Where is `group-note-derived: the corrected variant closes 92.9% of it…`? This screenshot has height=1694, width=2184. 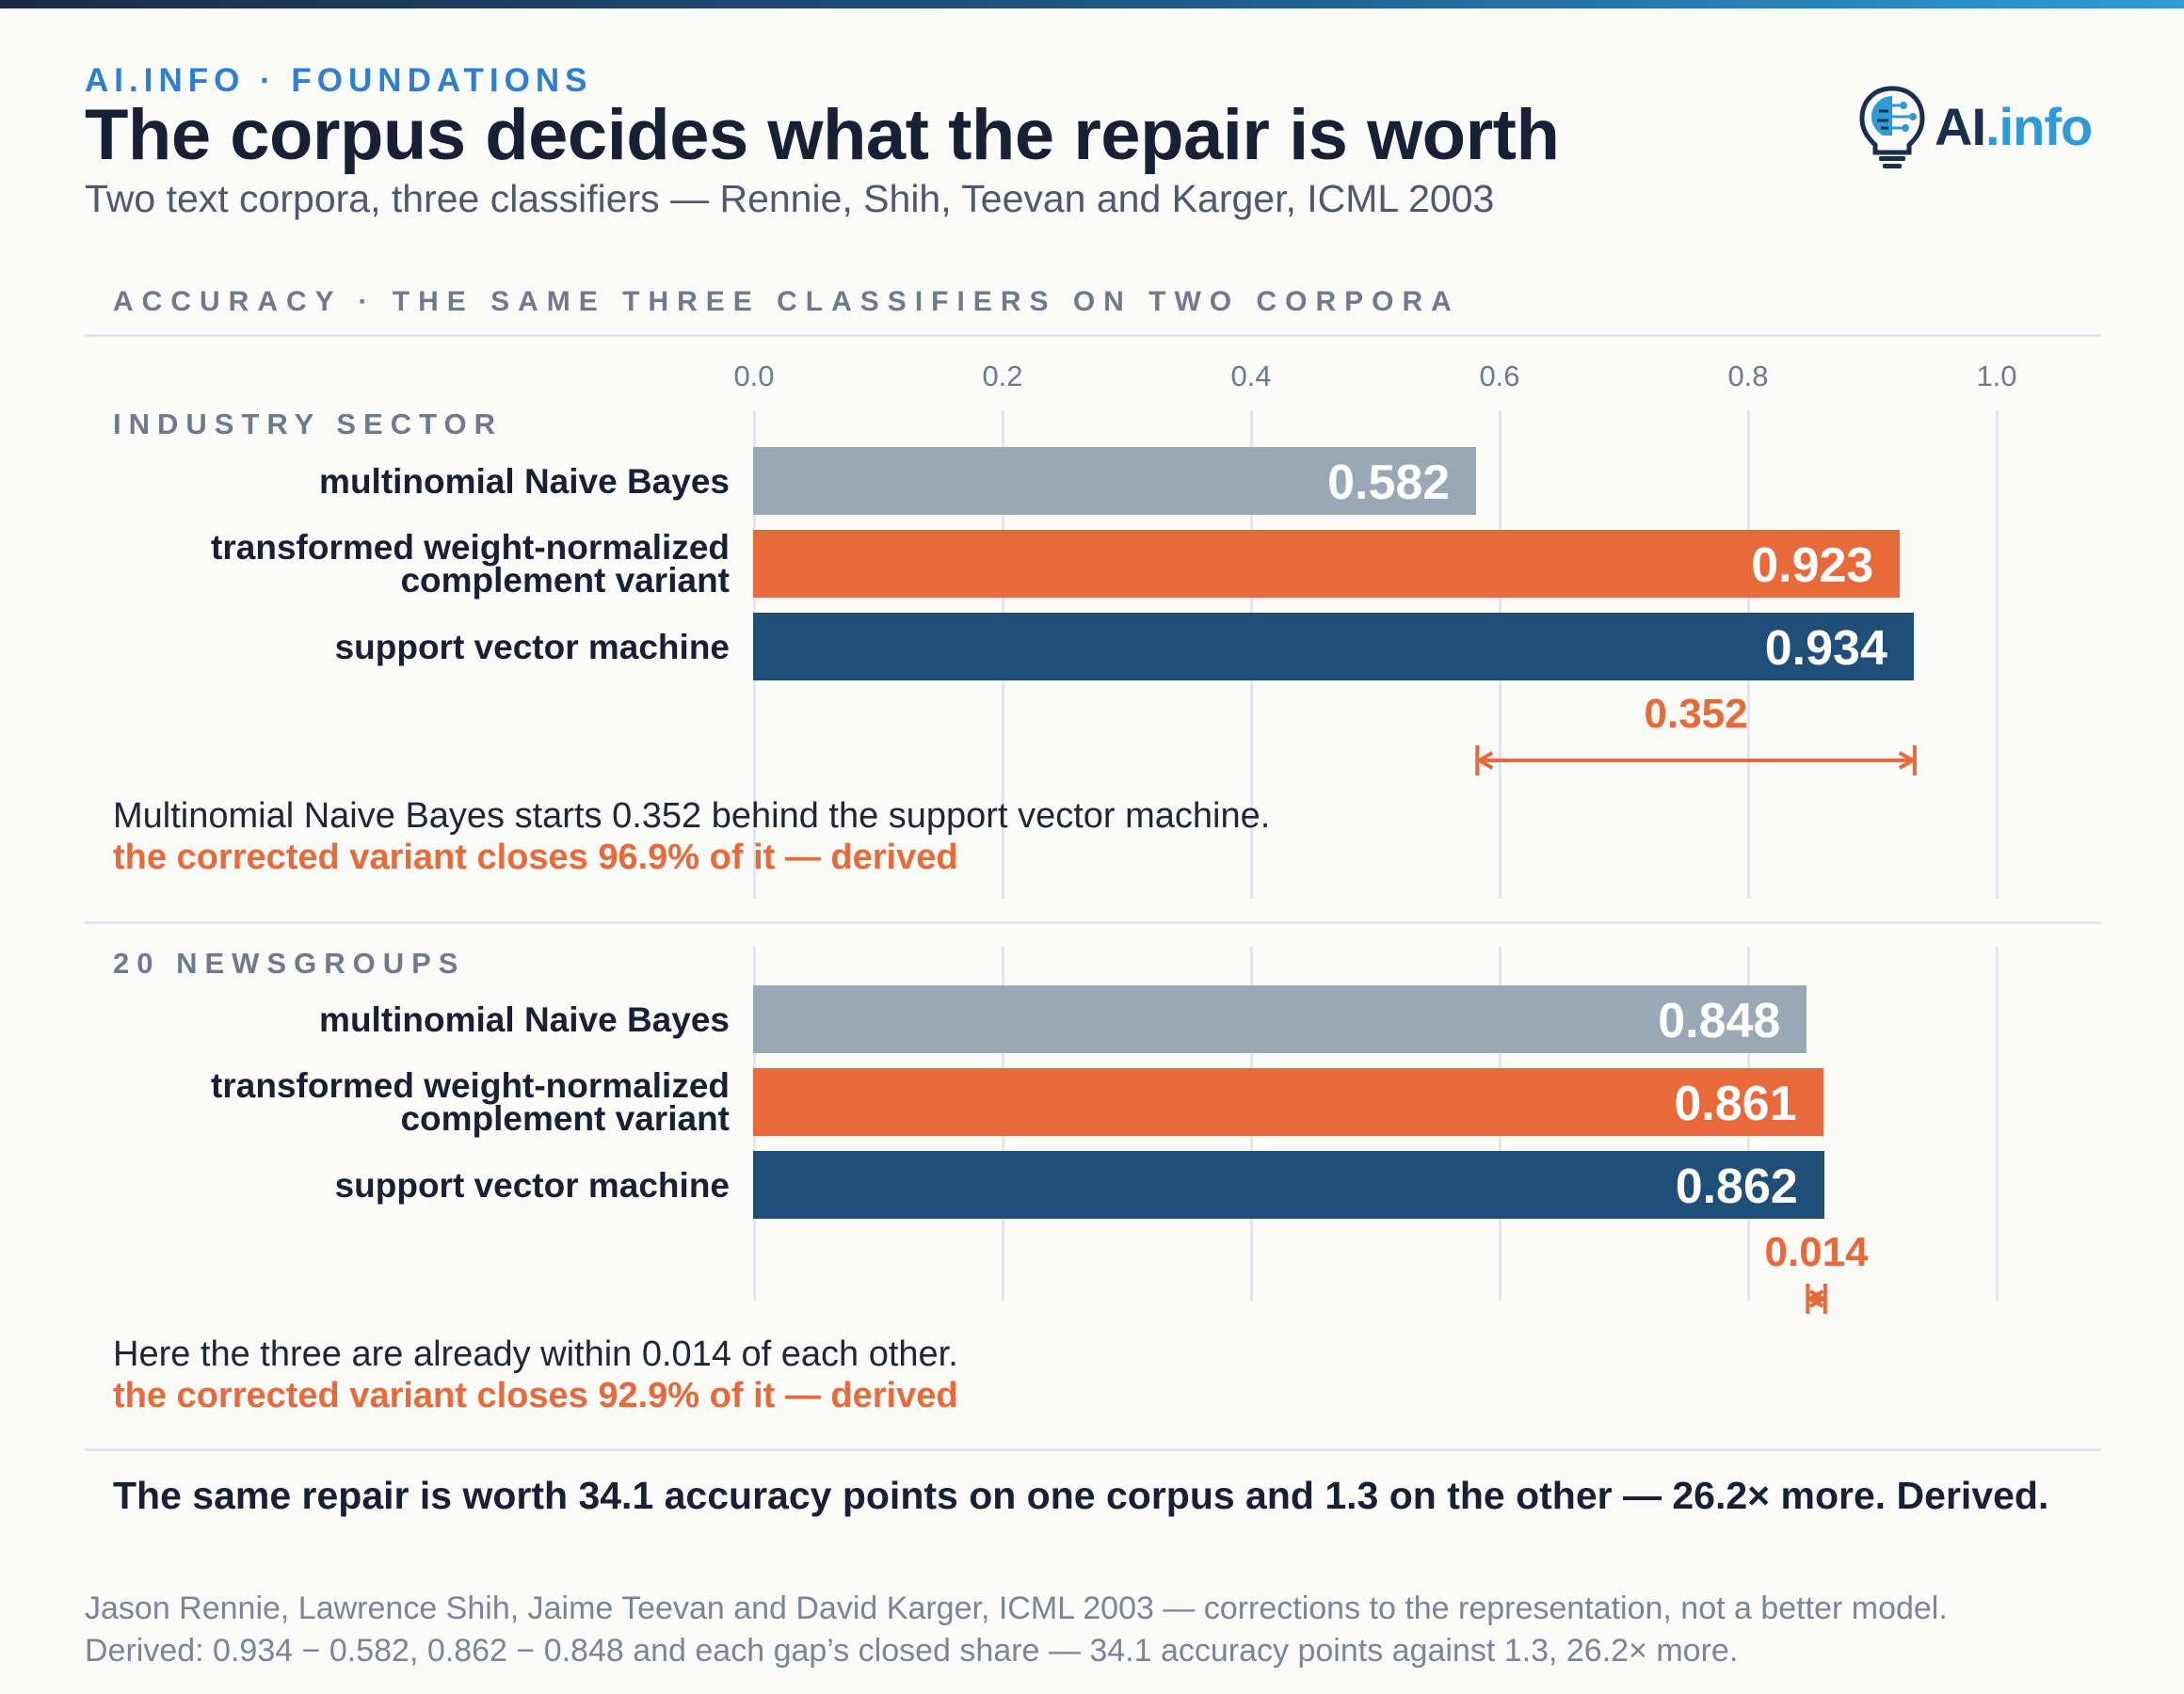 group-note-derived: the corrected variant closes 92.9% of it… is located at coordinates (535, 1395).